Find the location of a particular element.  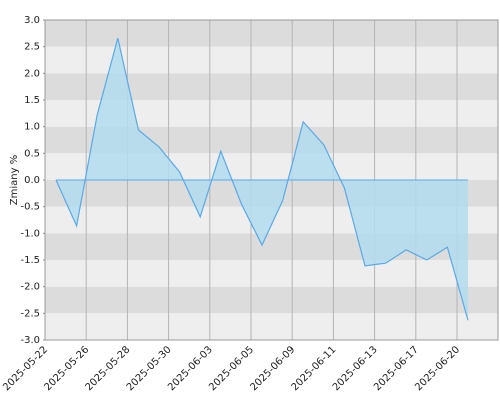

y-tick-label: -2.5 is located at coordinates (30, 313).